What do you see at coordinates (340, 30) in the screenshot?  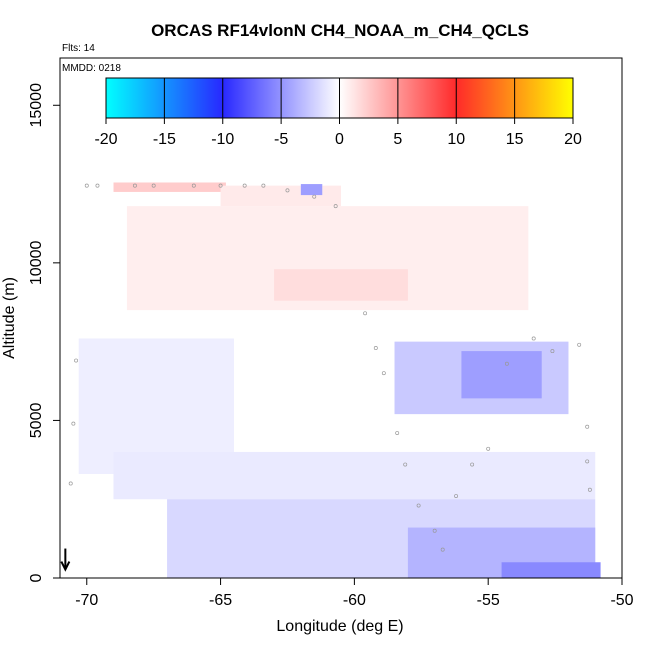 I see `chart-title: ORCAS RF14vlonN CH4_NOAA_m_CH4_QCLS` at bounding box center [340, 30].